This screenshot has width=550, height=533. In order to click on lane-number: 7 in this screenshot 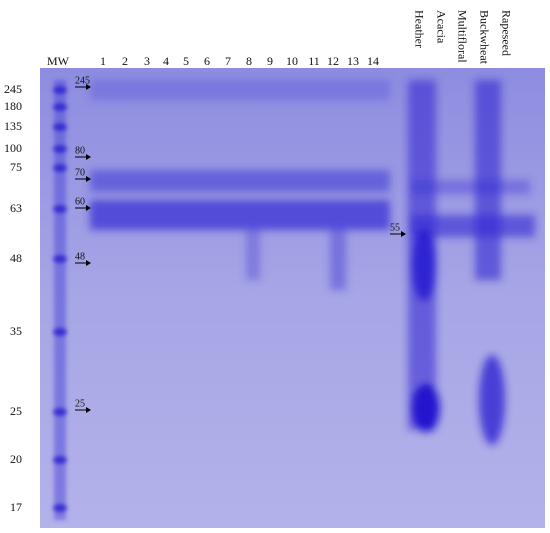, I will do `click(228, 61)`.